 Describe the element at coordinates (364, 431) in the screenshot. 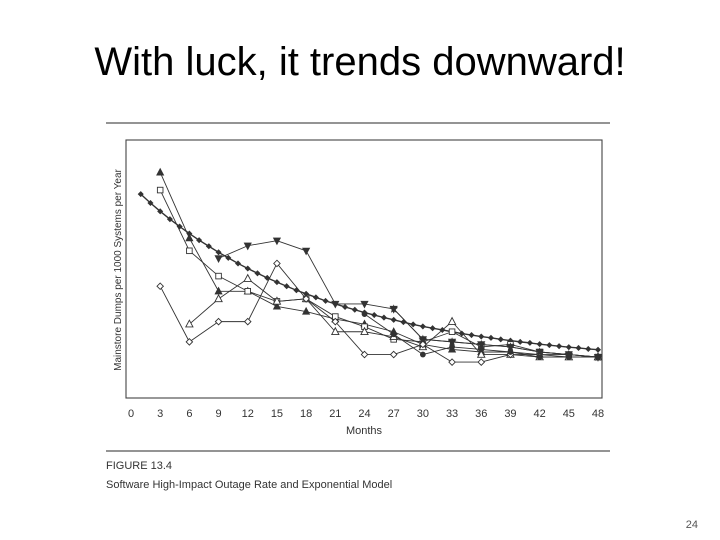

I see `x-axis-label: Months` at that location.